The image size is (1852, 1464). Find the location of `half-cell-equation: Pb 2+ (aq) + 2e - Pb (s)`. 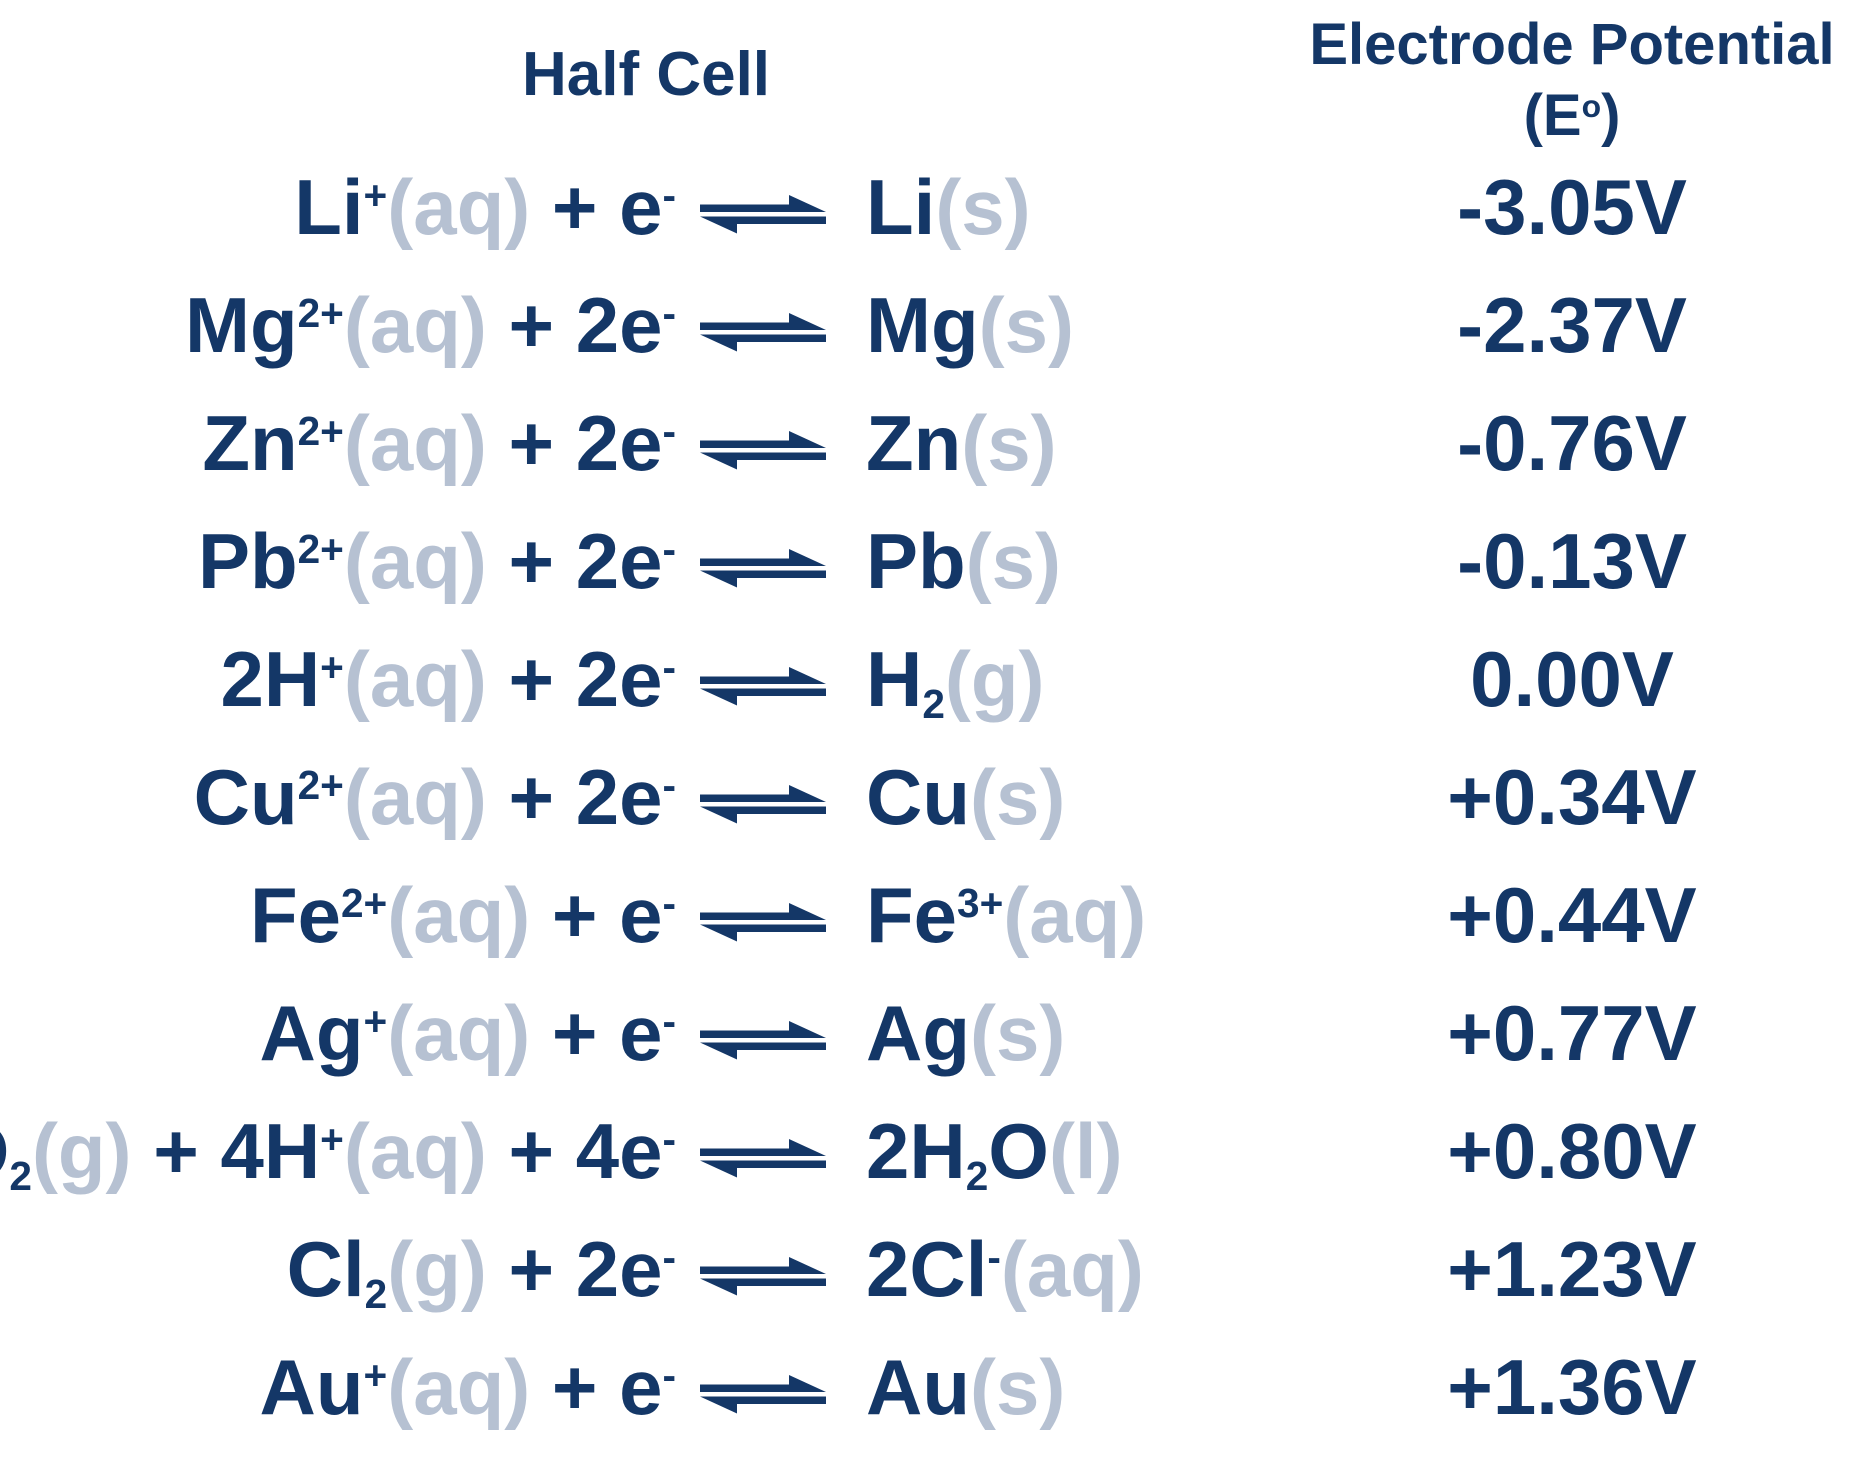

half-cell-equation: Pb 2+ (aq) + 2e - Pb (s) is located at coordinates (646, 561).